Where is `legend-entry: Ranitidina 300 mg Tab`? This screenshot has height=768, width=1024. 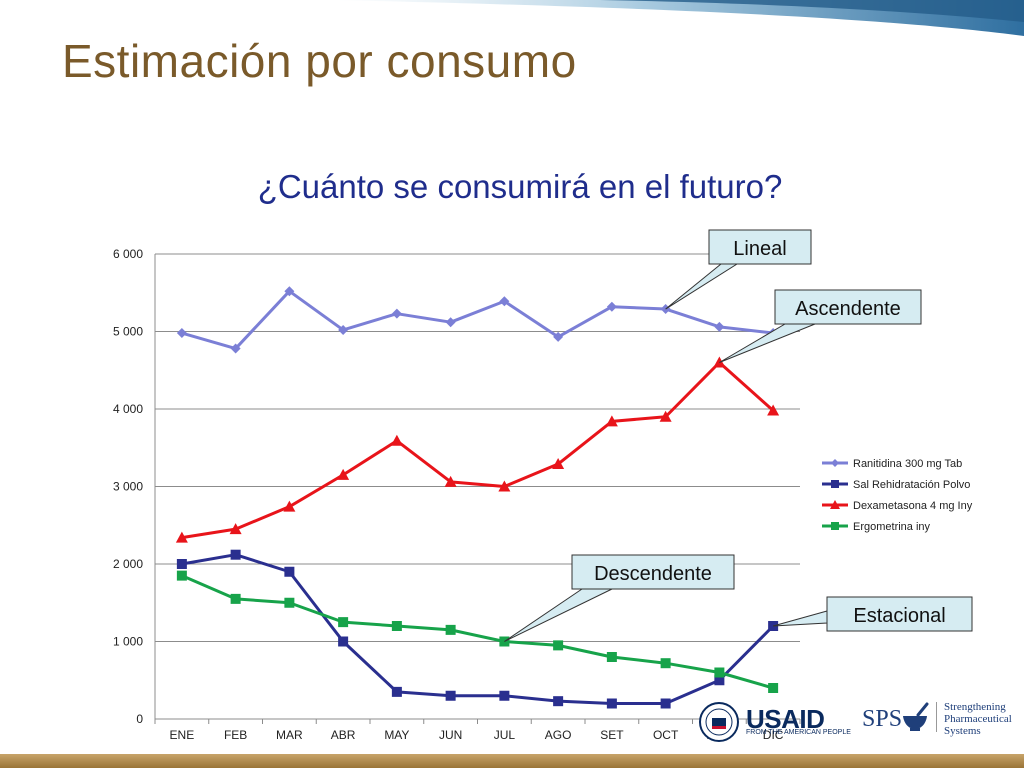 legend-entry: Ranitidina 300 mg Tab is located at coordinates (907, 464).